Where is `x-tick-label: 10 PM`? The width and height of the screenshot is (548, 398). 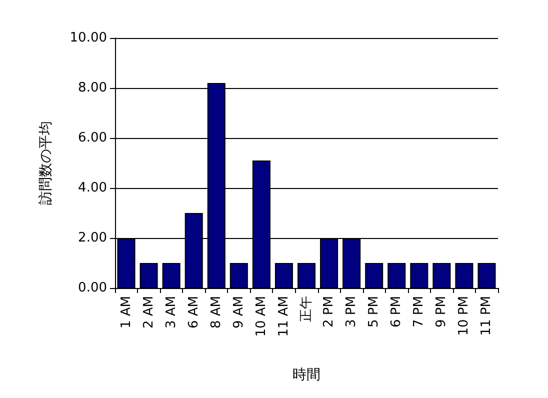 x-tick-label: 10 PM is located at coordinates (464, 316).